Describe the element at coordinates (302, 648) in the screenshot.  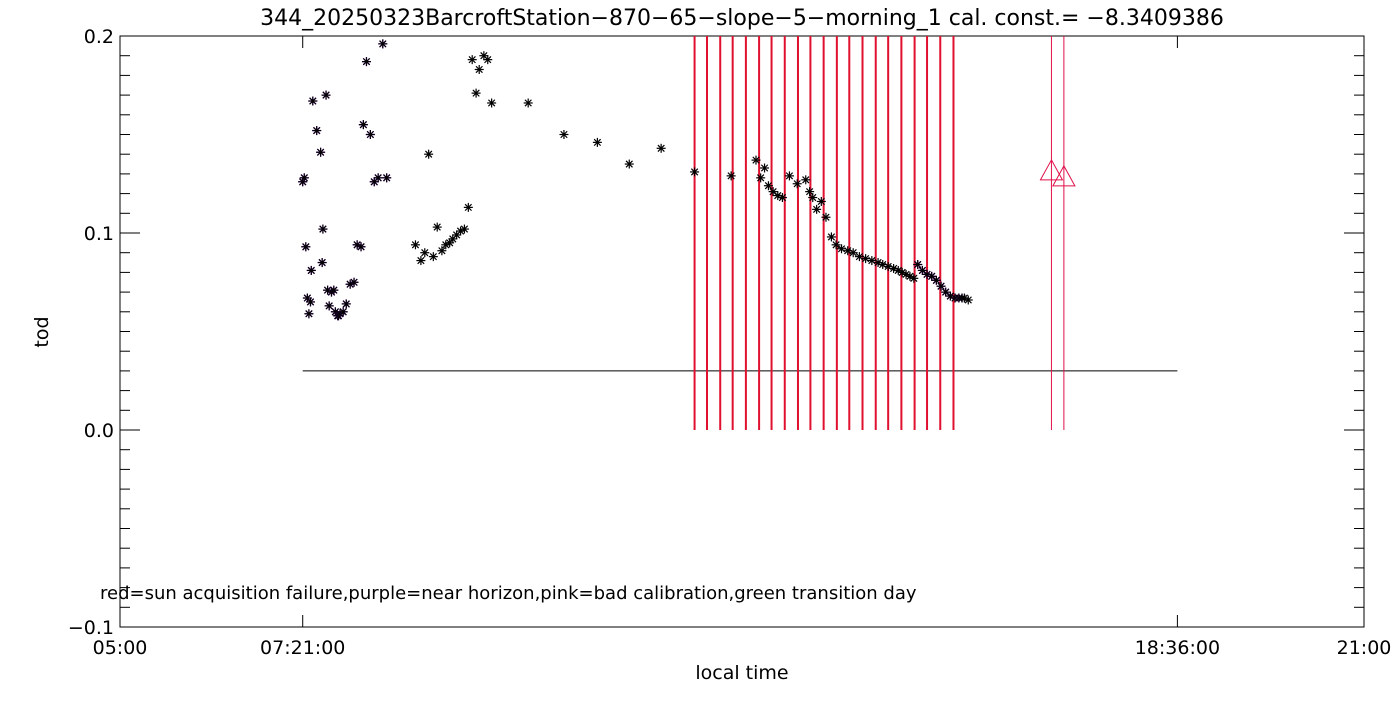
I see `x-tick-label: 07:21:00` at that location.